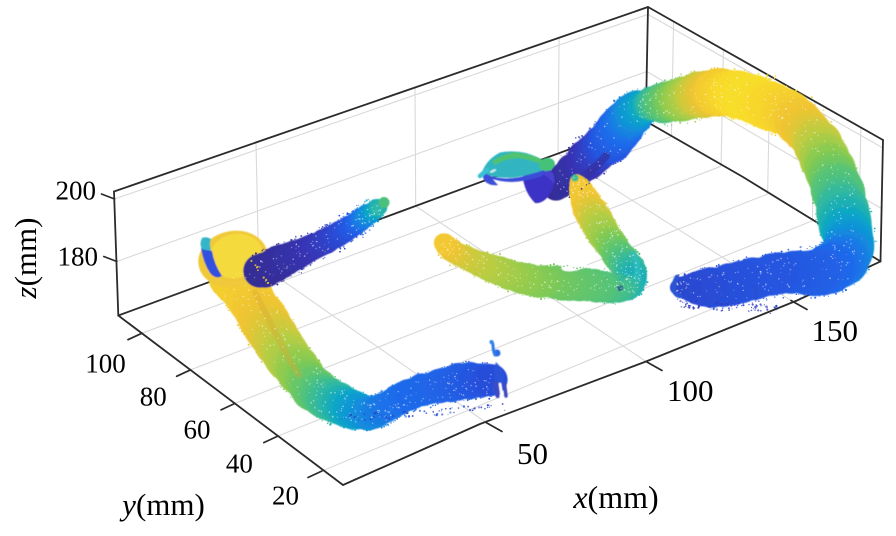 The height and width of the screenshot is (536, 896). I want to click on svg-text: z(mm), so click(25, 259).